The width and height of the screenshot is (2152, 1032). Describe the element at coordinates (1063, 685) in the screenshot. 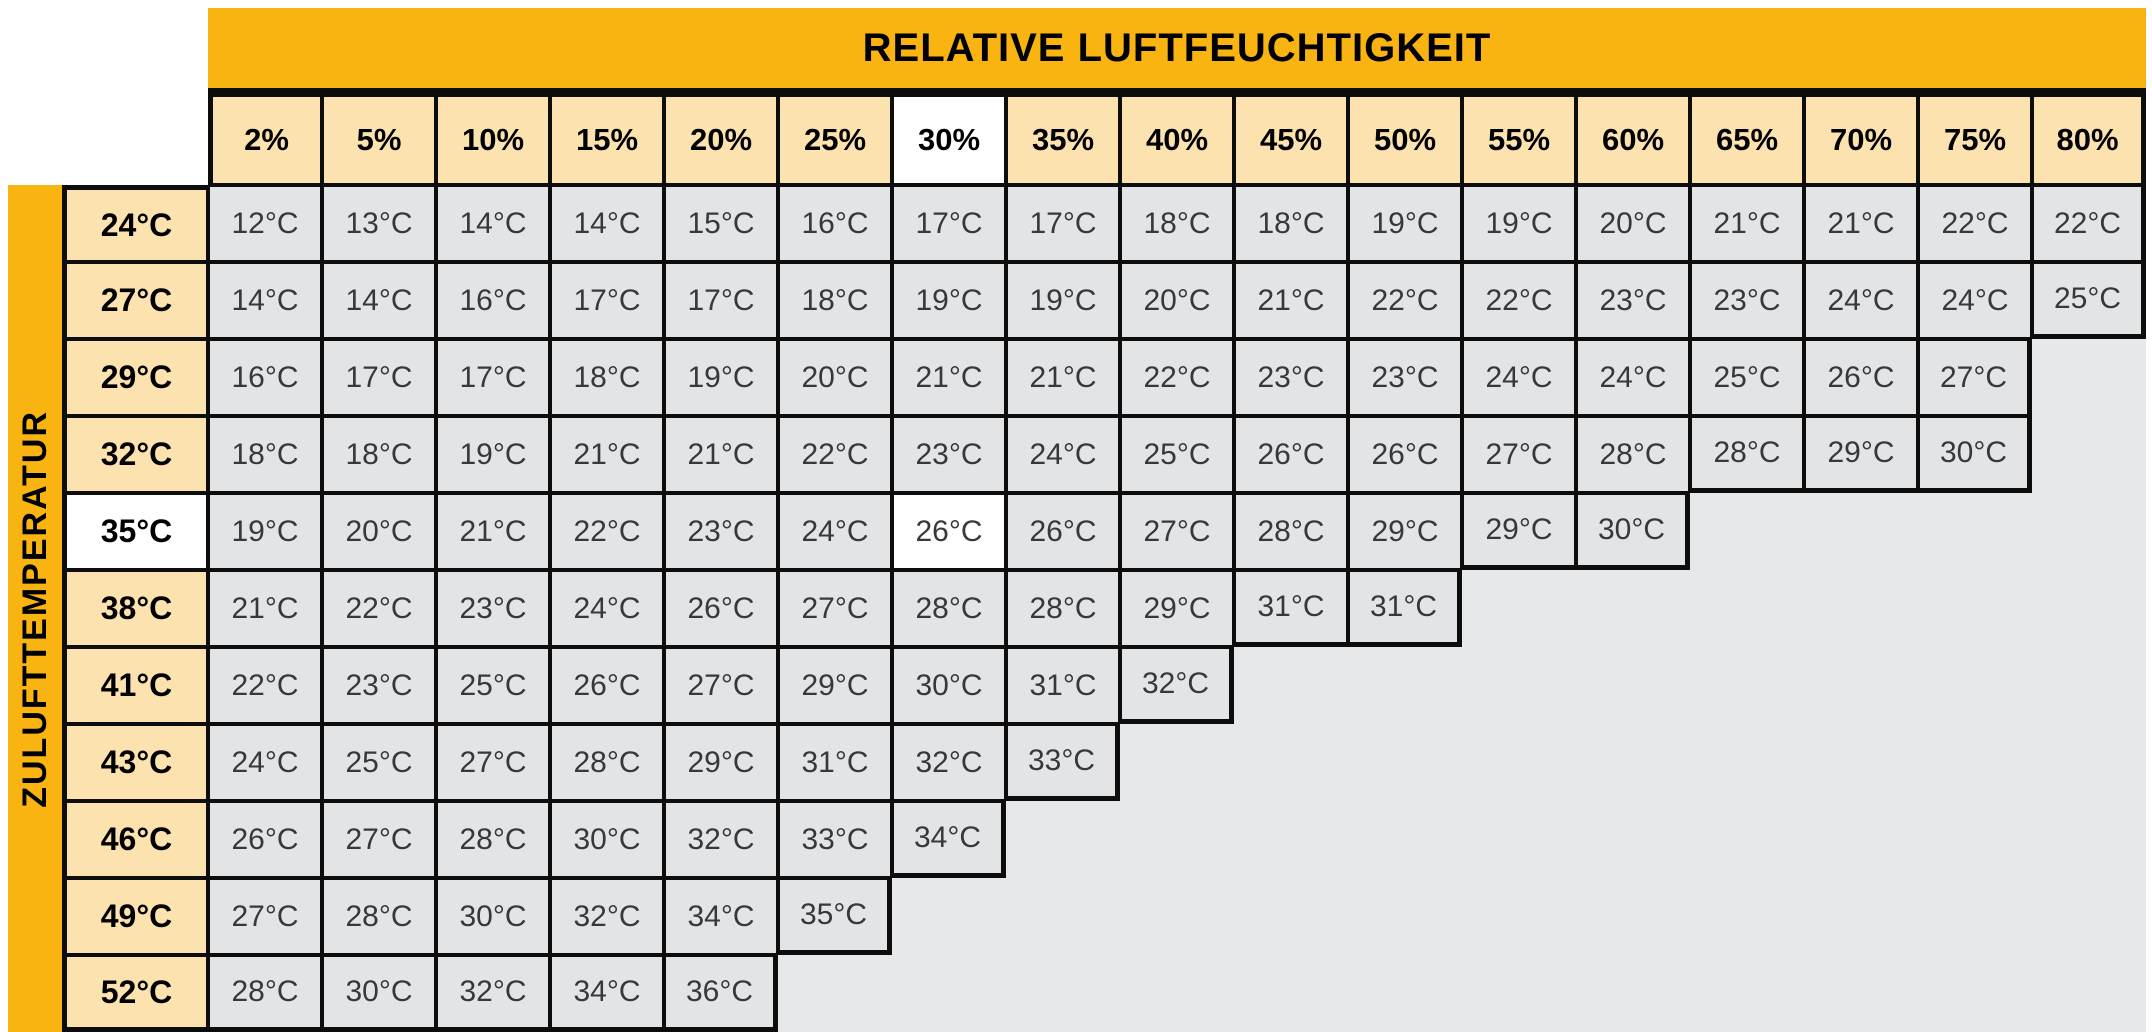

I see `cell-41c-35pct: 31°C` at that location.